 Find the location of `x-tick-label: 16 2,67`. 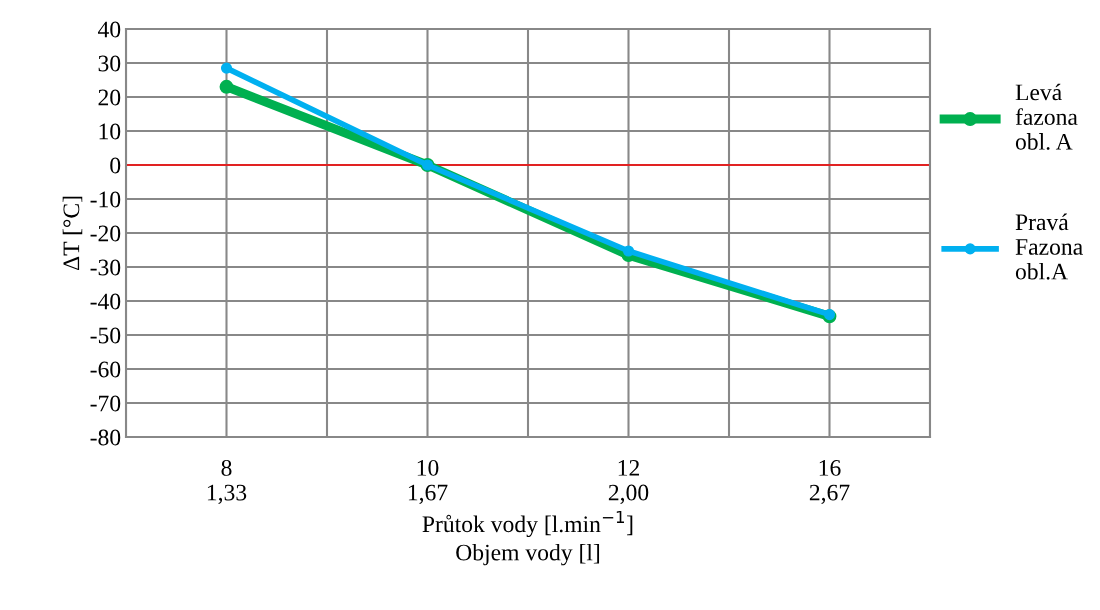

x-tick-label: 16 2,67 is located at coordinates (829, 481).